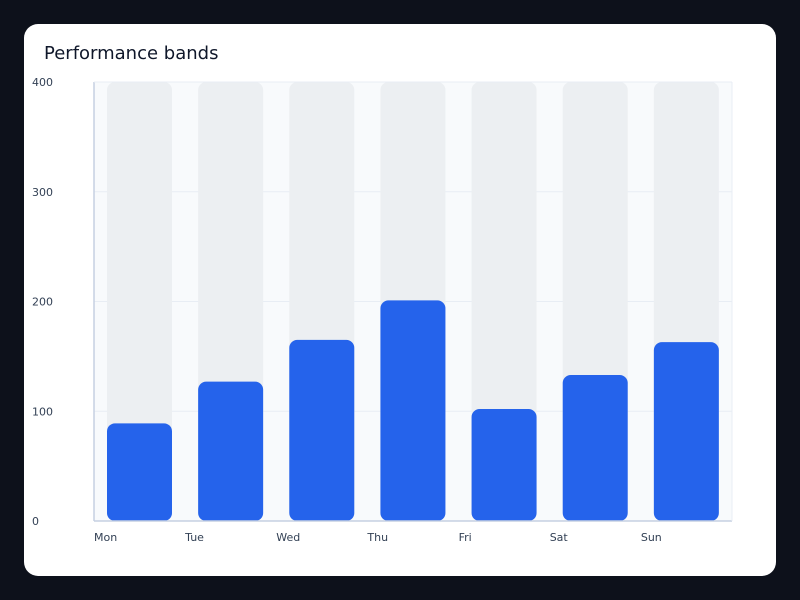  What do you see at coordinates (194, 537) in the screenshot?
I see `x-tick-label: Tue` at bounding box center [194, 537].